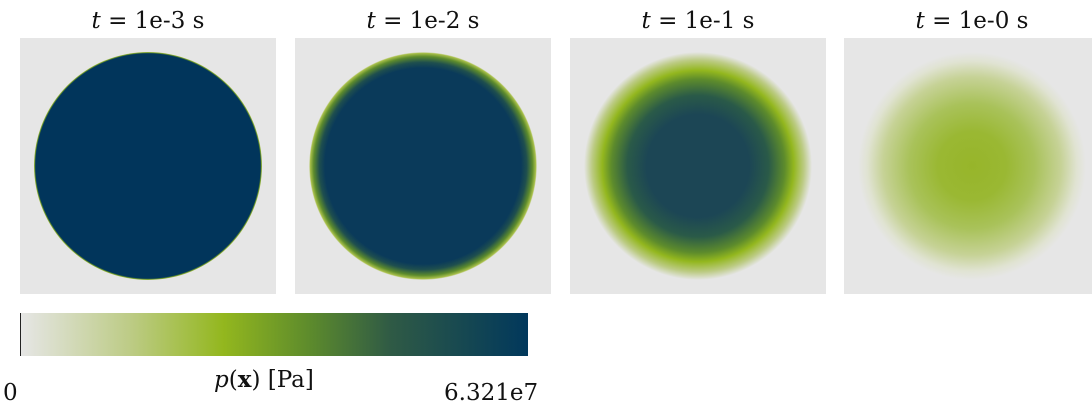 The image size is (1092, 416). I want to click on panel-title: t = 1e-0 s, so click(968, 21).